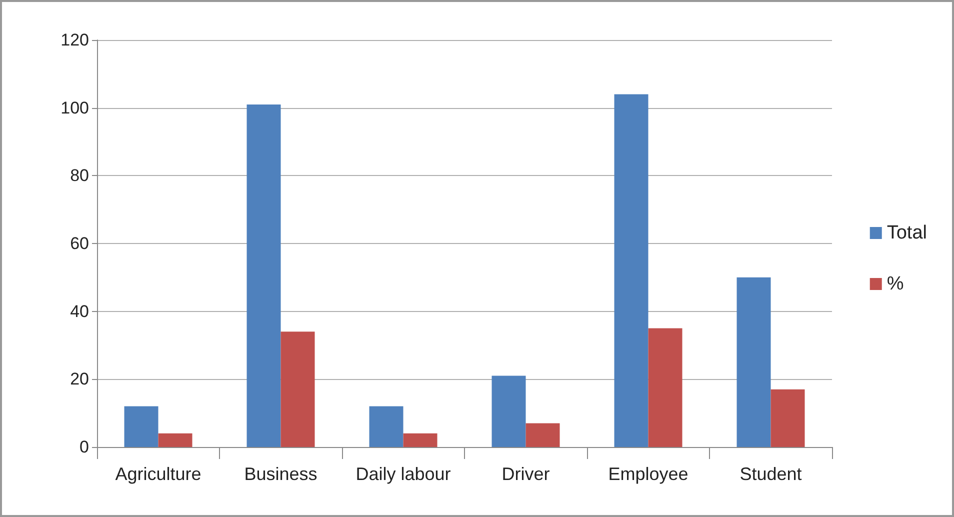 The width and height of the screenshot is (954, 517). I want to click on x-tick-label: Daily labour, so click(403, 474).